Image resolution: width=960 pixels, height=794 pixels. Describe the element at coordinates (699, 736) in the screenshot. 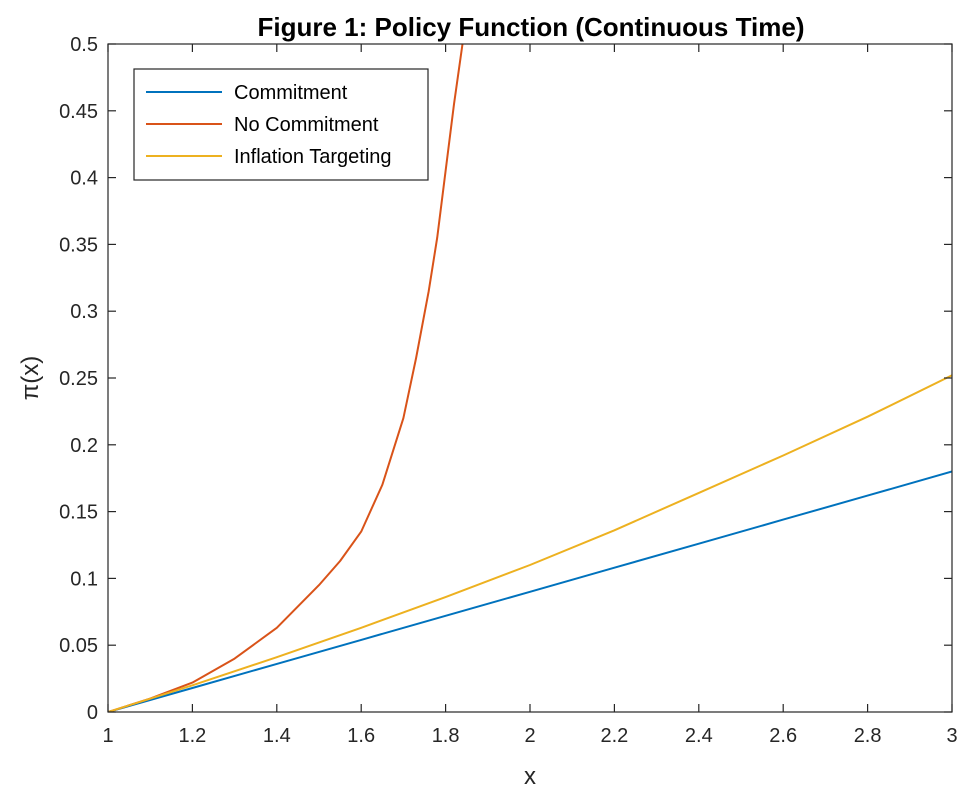

I see `x-tick-label: 2.4` at that location.